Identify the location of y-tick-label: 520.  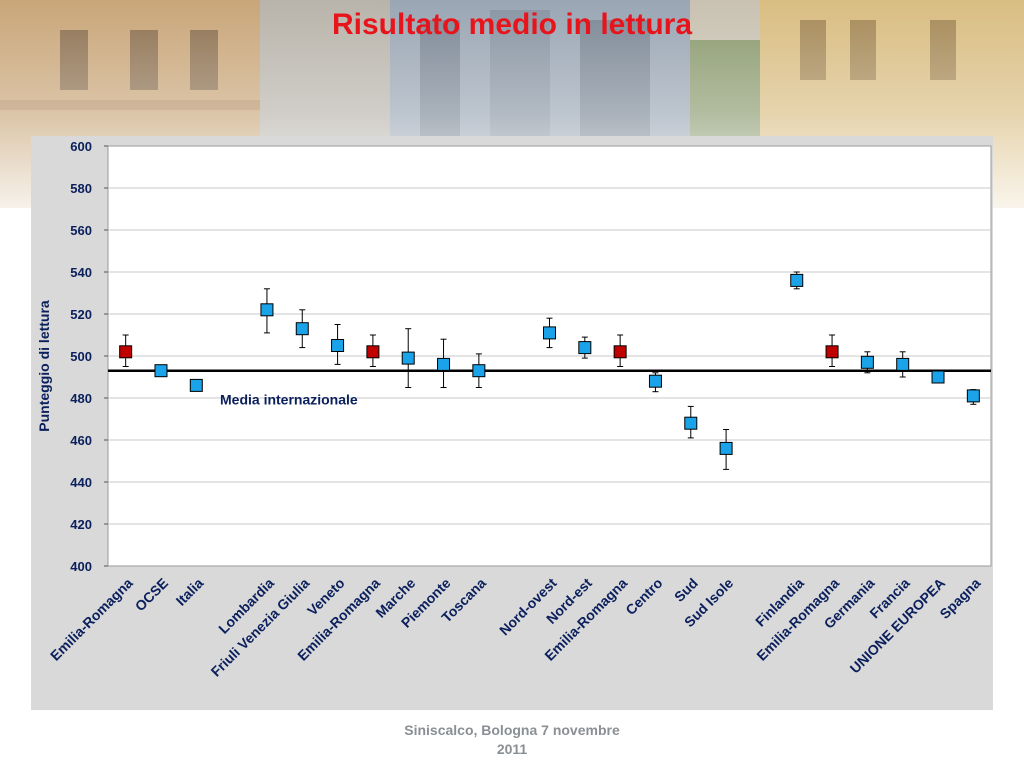
(81, 314).